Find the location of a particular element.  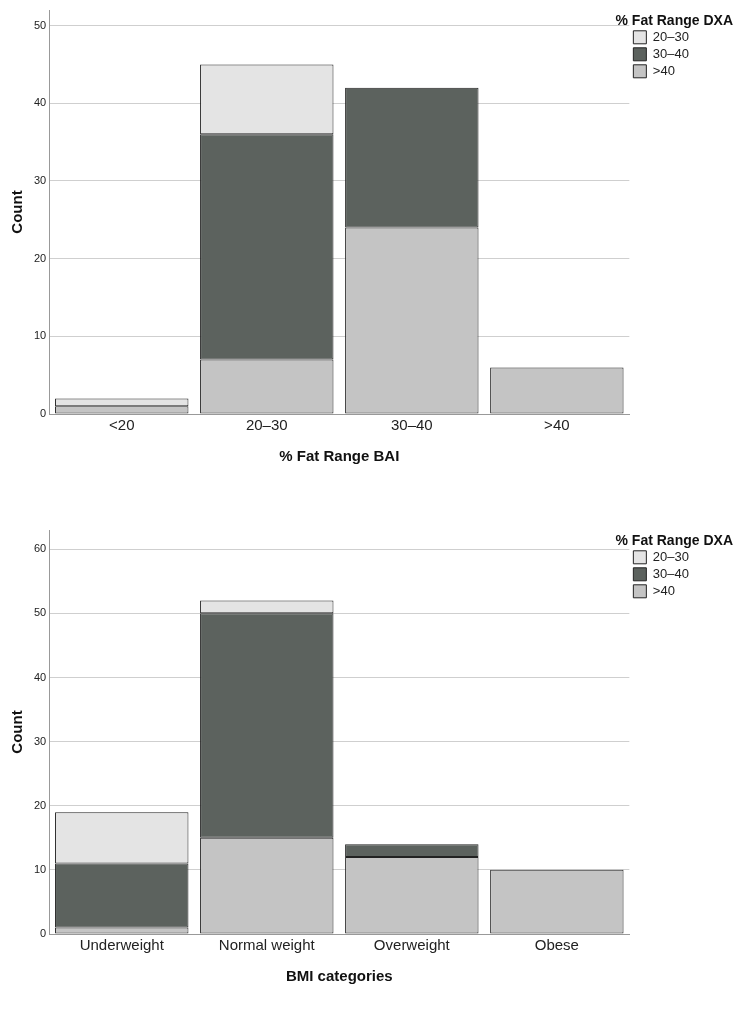

x-axis-title: BMI categories is located at coordinates (339, 976).